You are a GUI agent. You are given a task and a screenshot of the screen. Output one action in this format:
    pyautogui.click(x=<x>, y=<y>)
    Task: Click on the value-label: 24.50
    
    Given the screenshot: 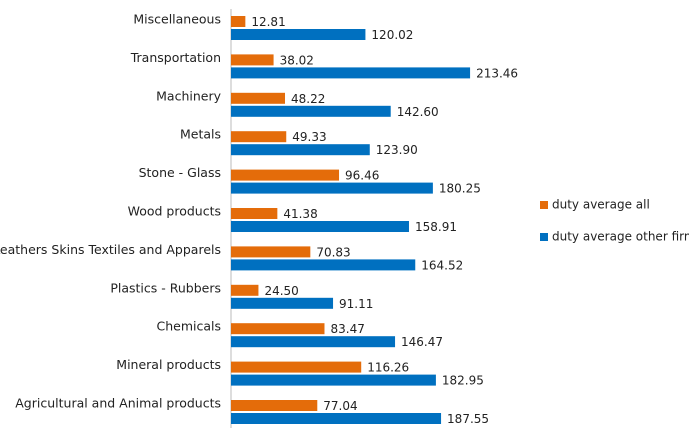 What is the action you would take?
    pyautogui.click(x=281, y=291)
    